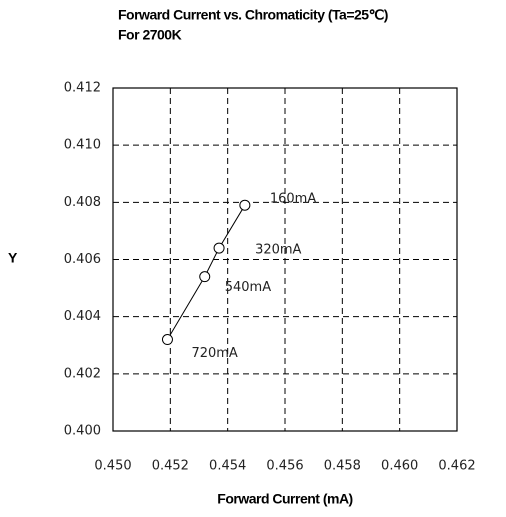 This screenshot has width=506, height=517. What do you see at coordinates (82, 316) in the screenshot?
I see `y-tick-label: 0.404` at bounding box center [82, 316].